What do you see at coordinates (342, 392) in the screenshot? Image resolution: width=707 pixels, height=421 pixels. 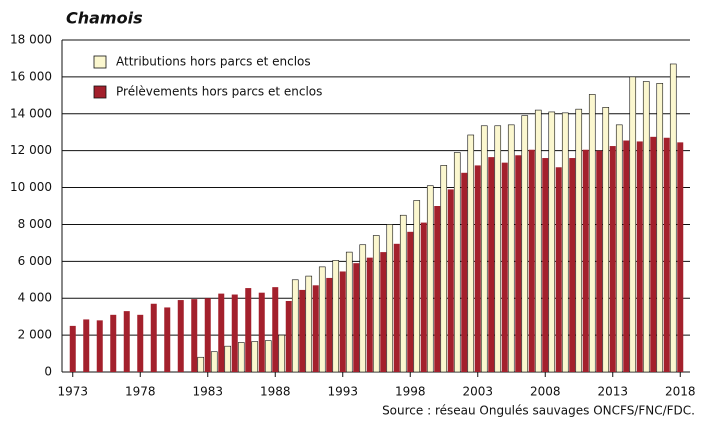 I see `x-tick-label: 1993` at bounding box center [342, 392].